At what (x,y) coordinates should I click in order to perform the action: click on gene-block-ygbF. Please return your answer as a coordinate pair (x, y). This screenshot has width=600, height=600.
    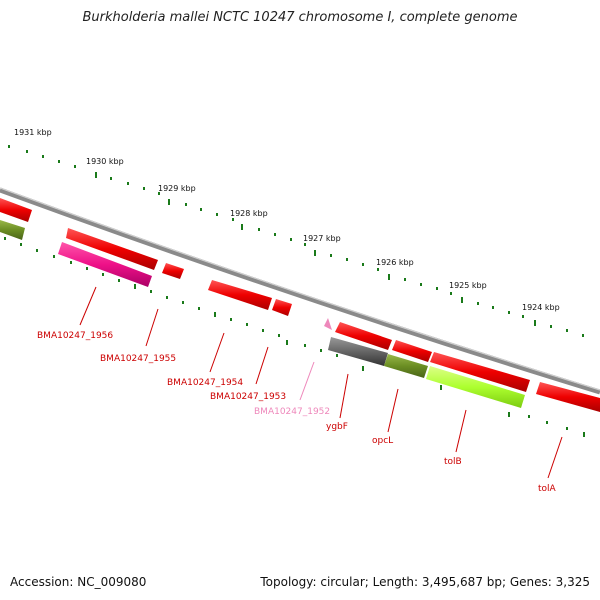
    Looking at the image, I should click on (363, 336).